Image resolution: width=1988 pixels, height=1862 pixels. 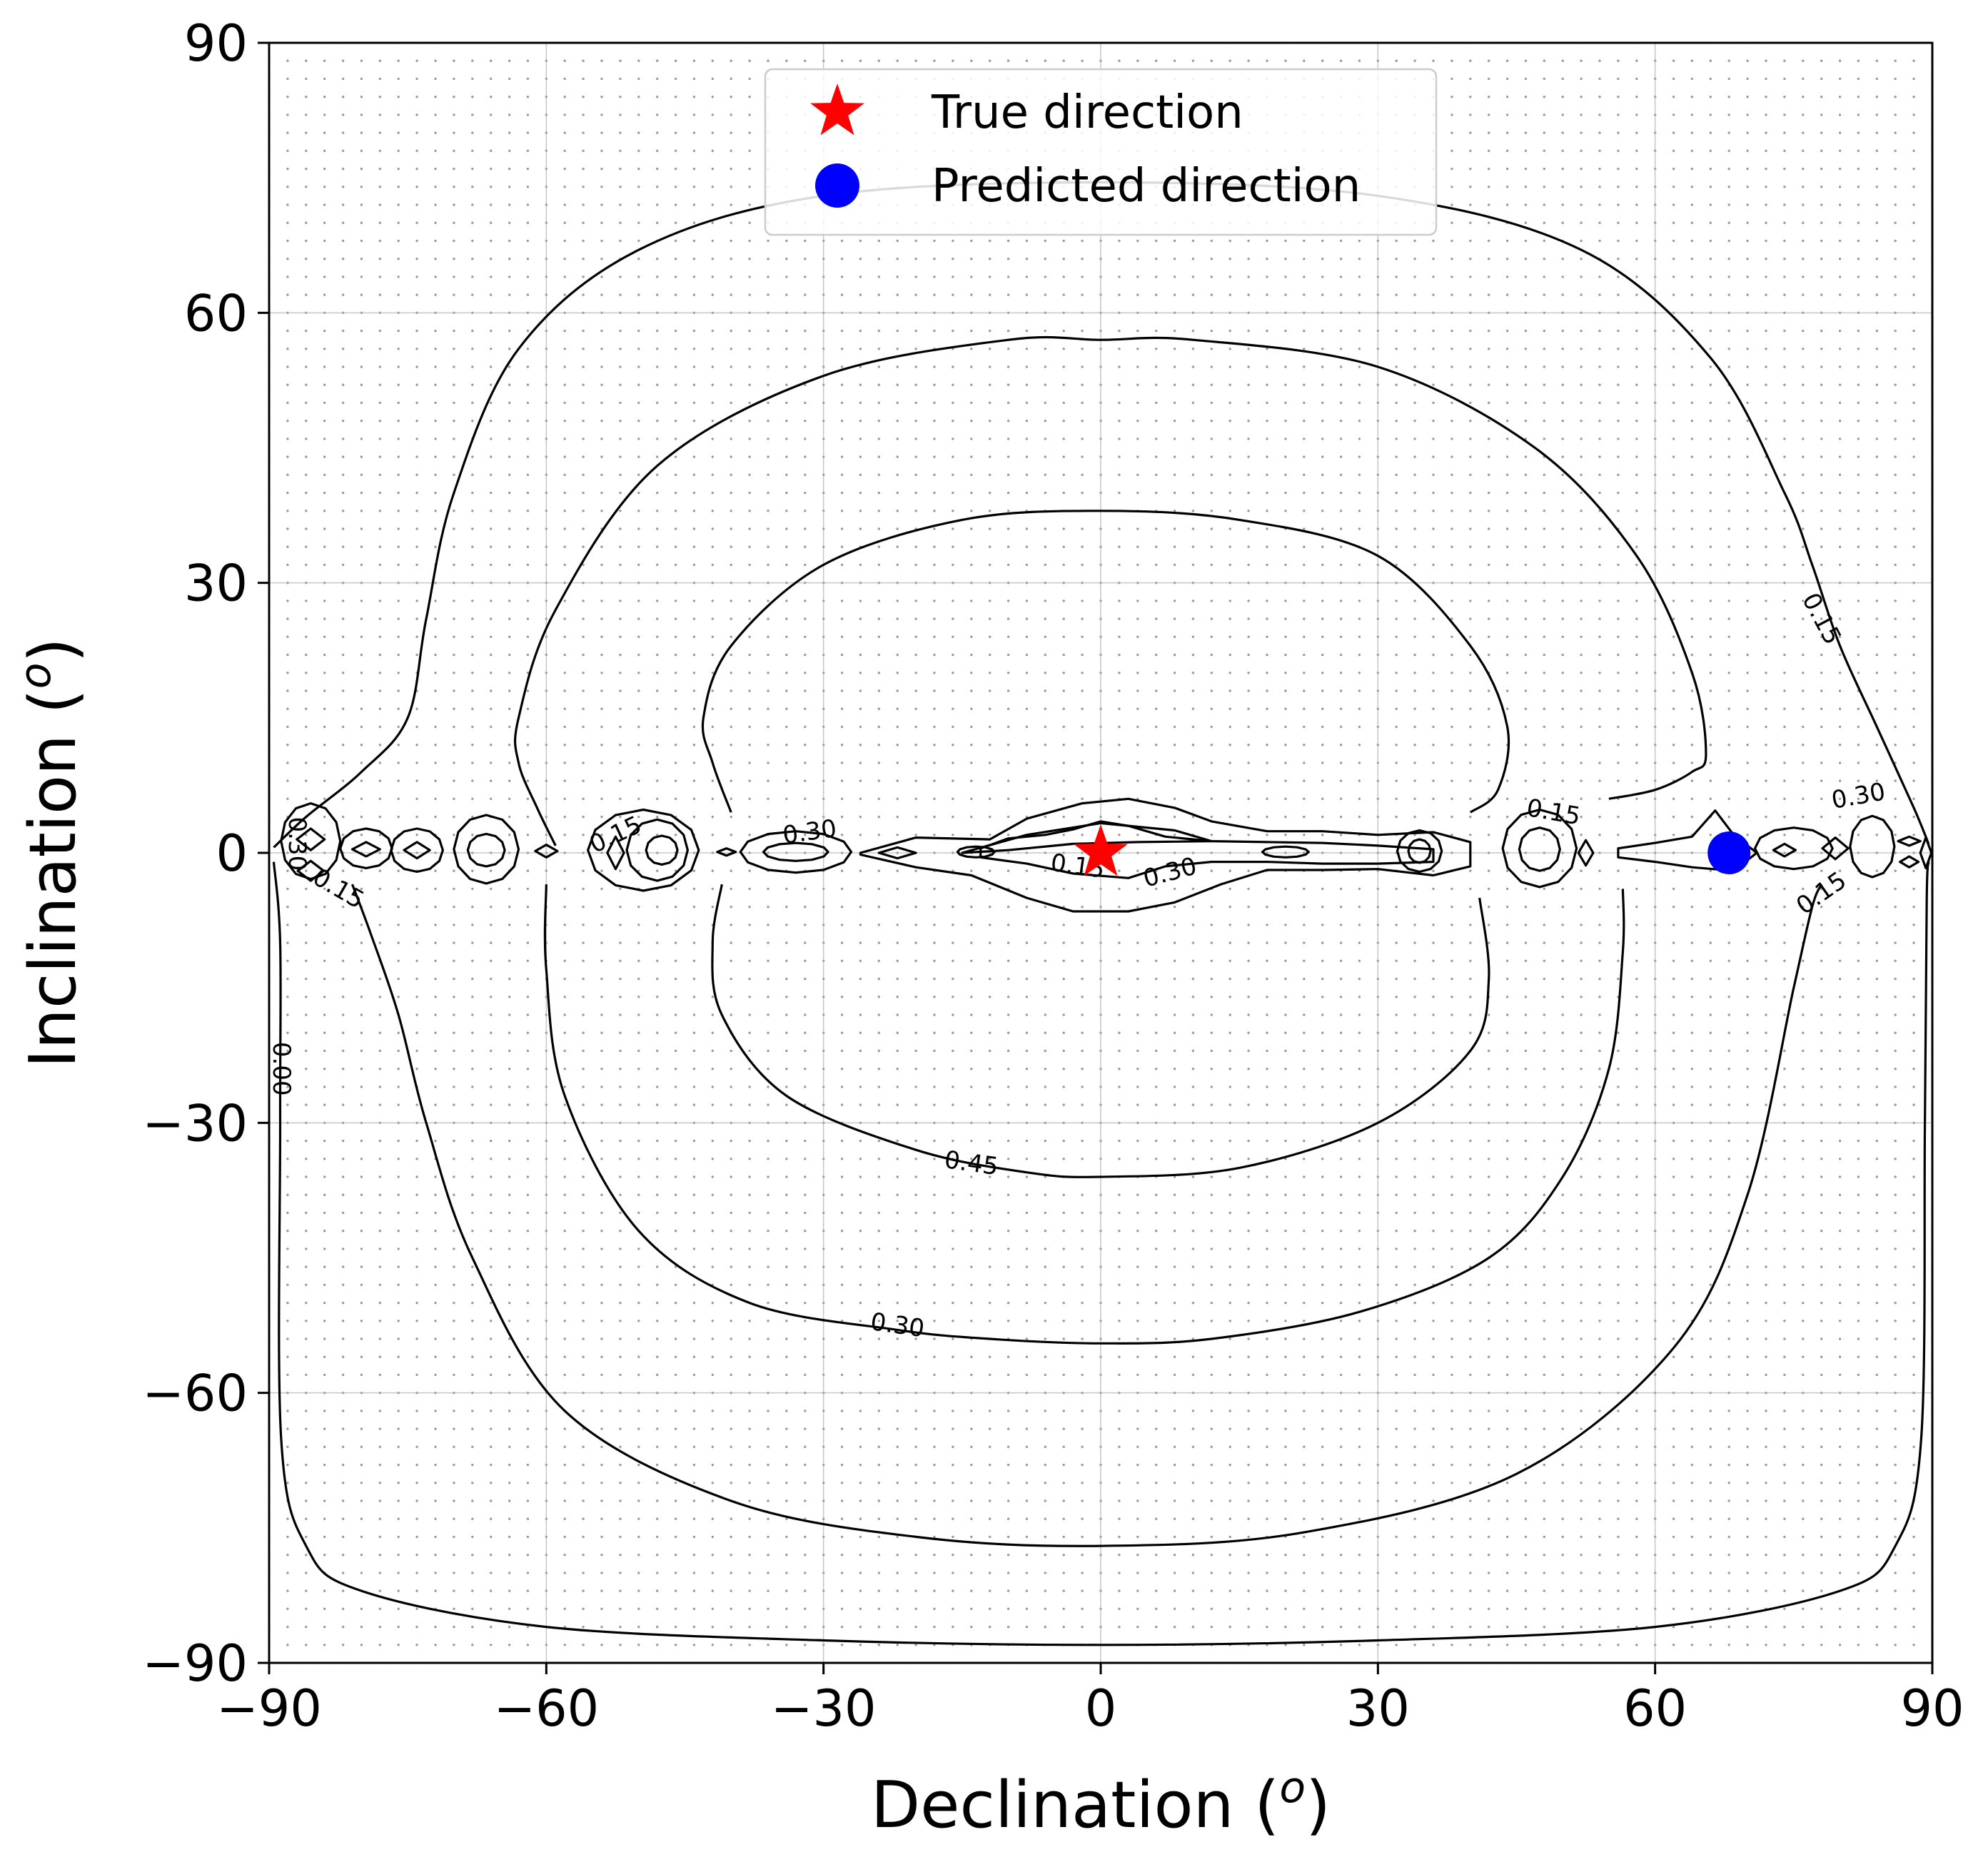 I want to click on legend-label: Predicted direction, so click(x=1146, y=187).